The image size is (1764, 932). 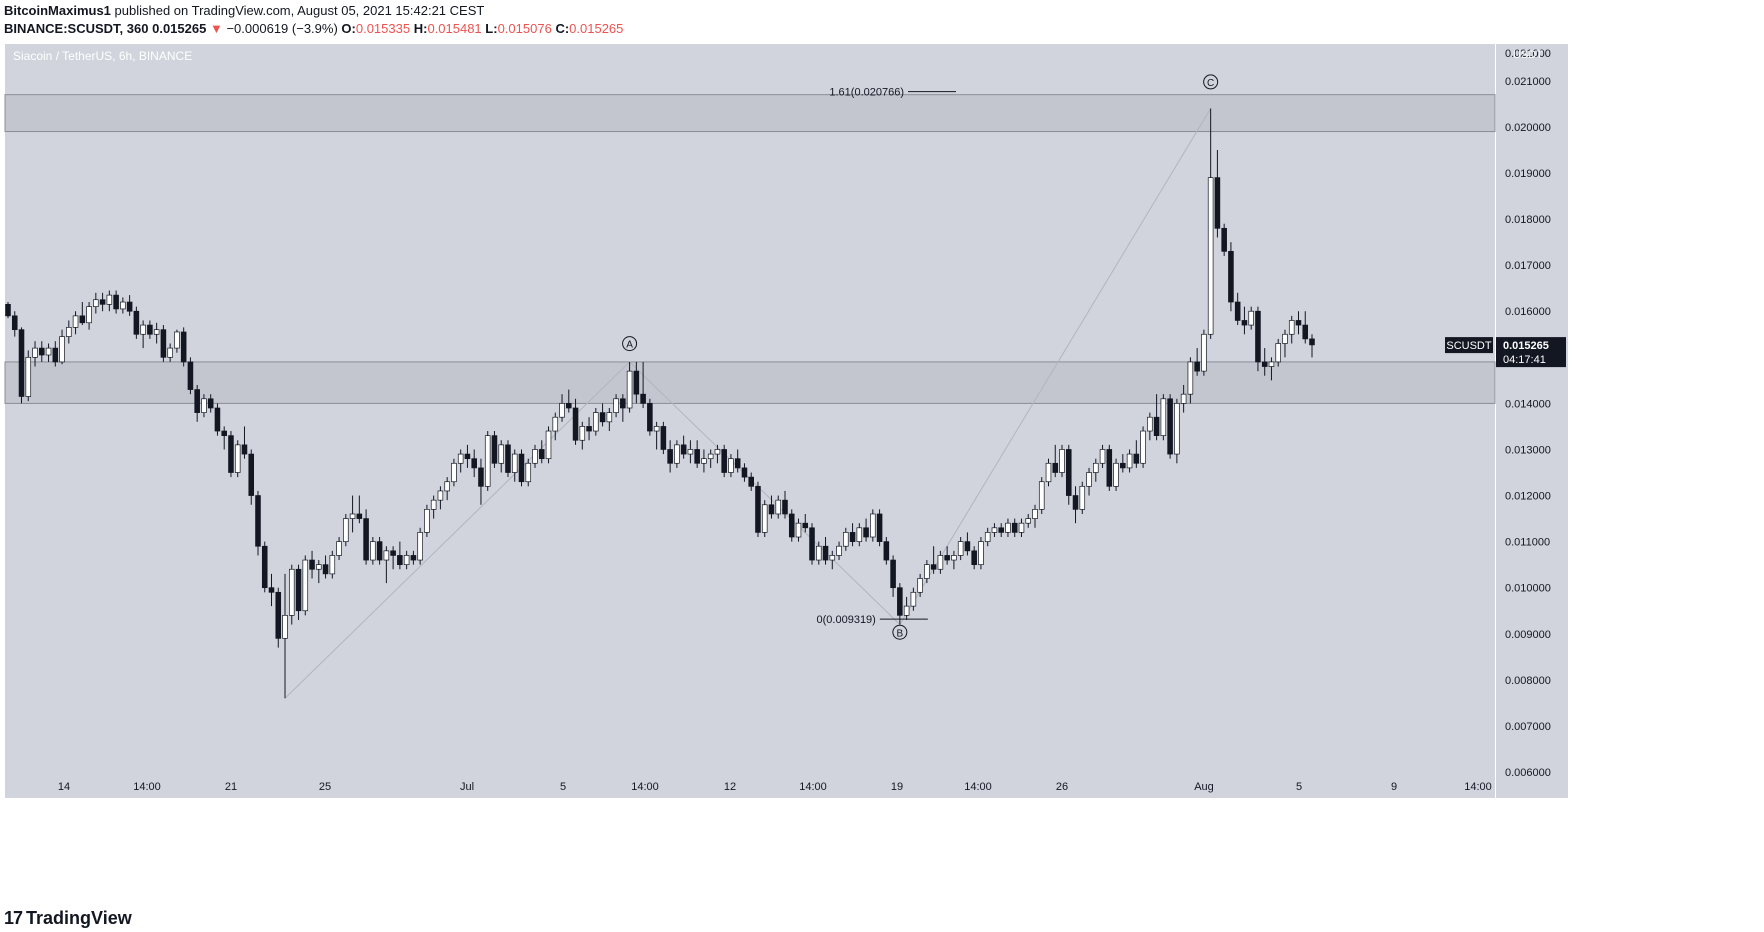 What do you see at coordinates (630, 344) in the screenshot?
I see `wave-label-a: A` at bounding box center [630, 344].